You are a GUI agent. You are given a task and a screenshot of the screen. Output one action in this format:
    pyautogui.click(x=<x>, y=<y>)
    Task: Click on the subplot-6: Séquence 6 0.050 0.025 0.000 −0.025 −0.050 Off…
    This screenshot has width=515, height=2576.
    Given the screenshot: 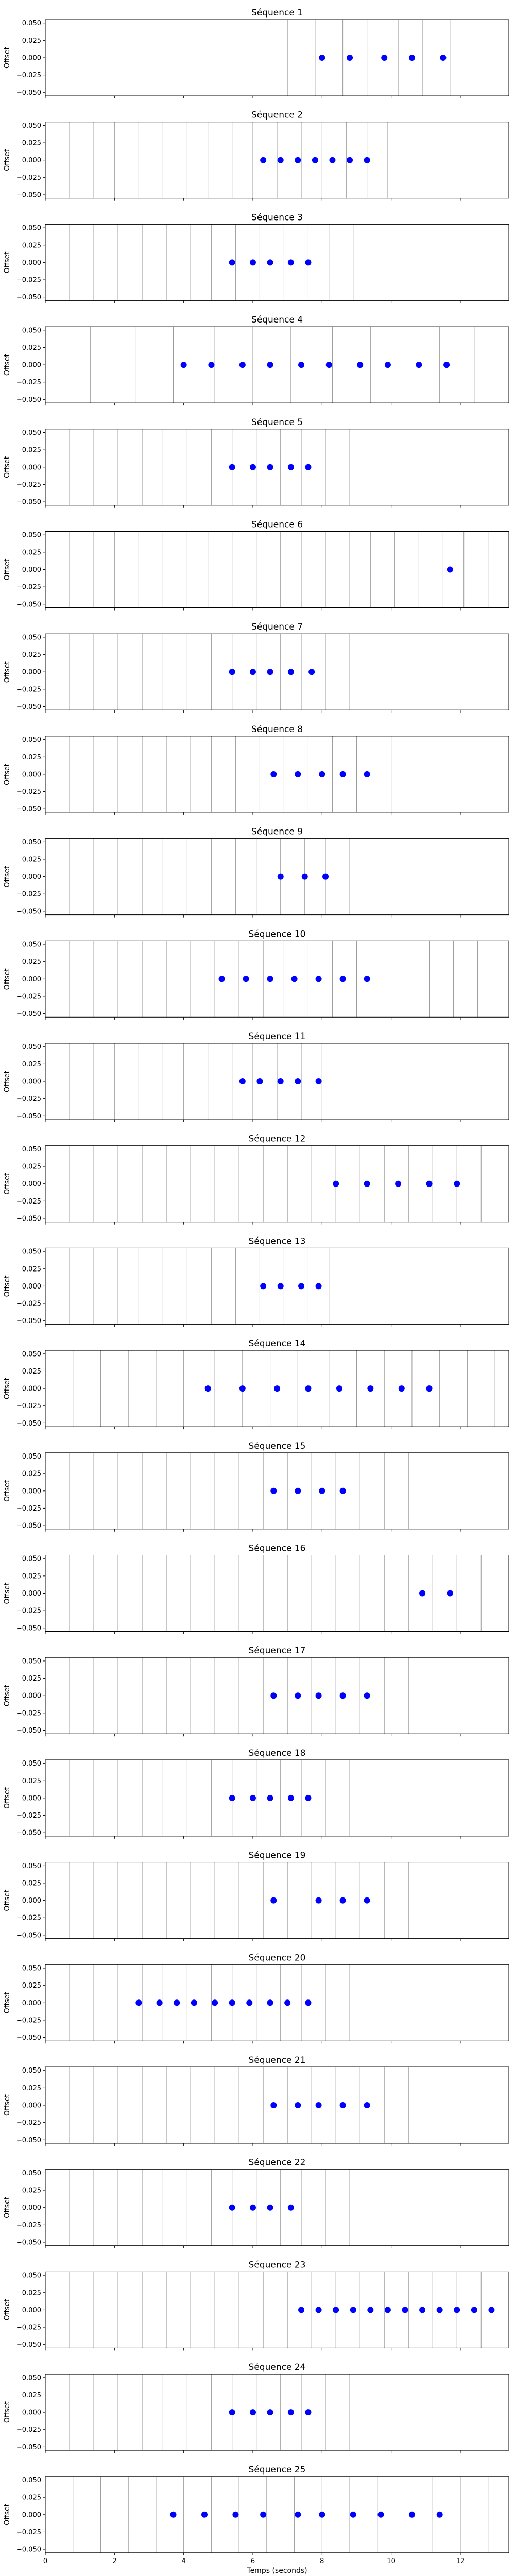 What is the action you would take?
    pyautogui.click(x=256, y=565)
    